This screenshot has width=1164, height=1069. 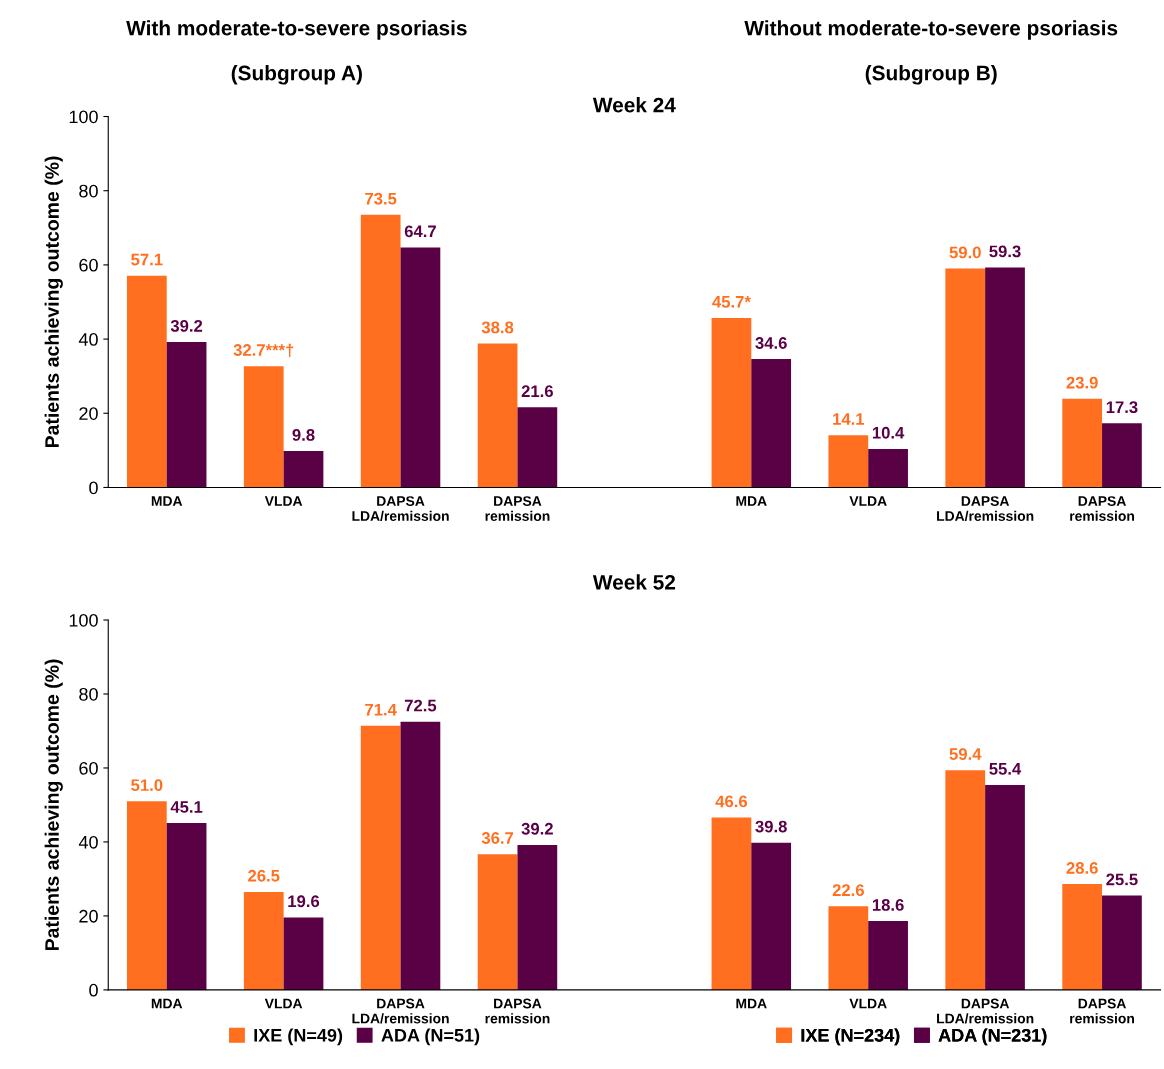 What do you see at coordinates (147, 785) in the screenshot?
I see `data-label: 51.0` at bounding box center [147, 785].